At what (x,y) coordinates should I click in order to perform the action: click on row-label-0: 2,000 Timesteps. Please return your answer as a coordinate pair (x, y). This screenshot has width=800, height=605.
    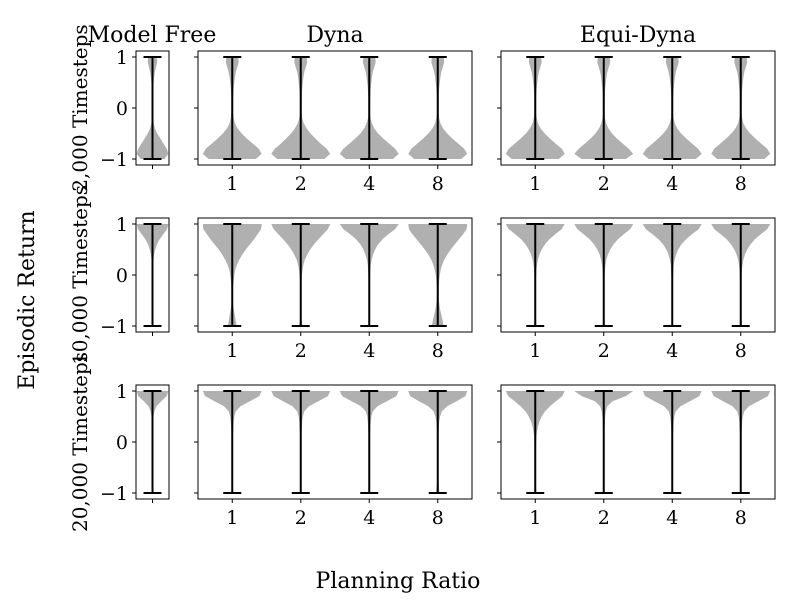
    Looking at the image, I should click on (80, 107).